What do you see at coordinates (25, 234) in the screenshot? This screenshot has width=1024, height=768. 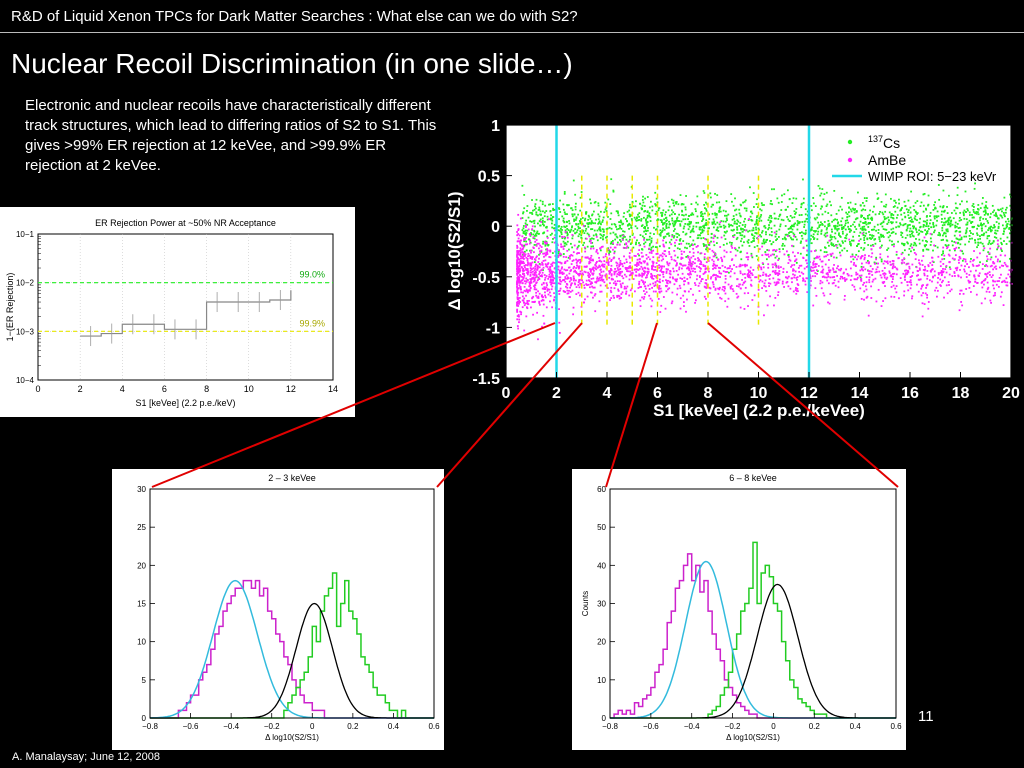 I see `y-tick-label: 10−1` at bounding box center [25, 234].